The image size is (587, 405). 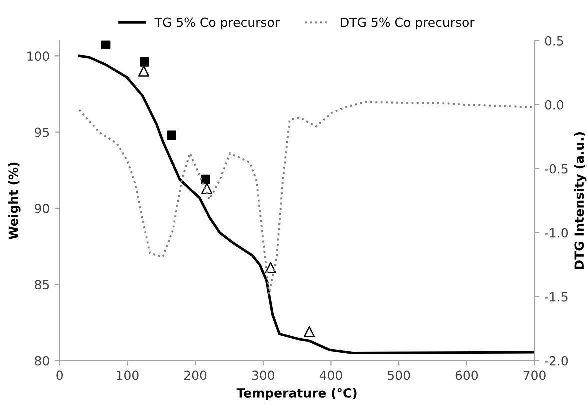 I want to click on y2-tick-label: -0.5, so click(x=556, y=169).